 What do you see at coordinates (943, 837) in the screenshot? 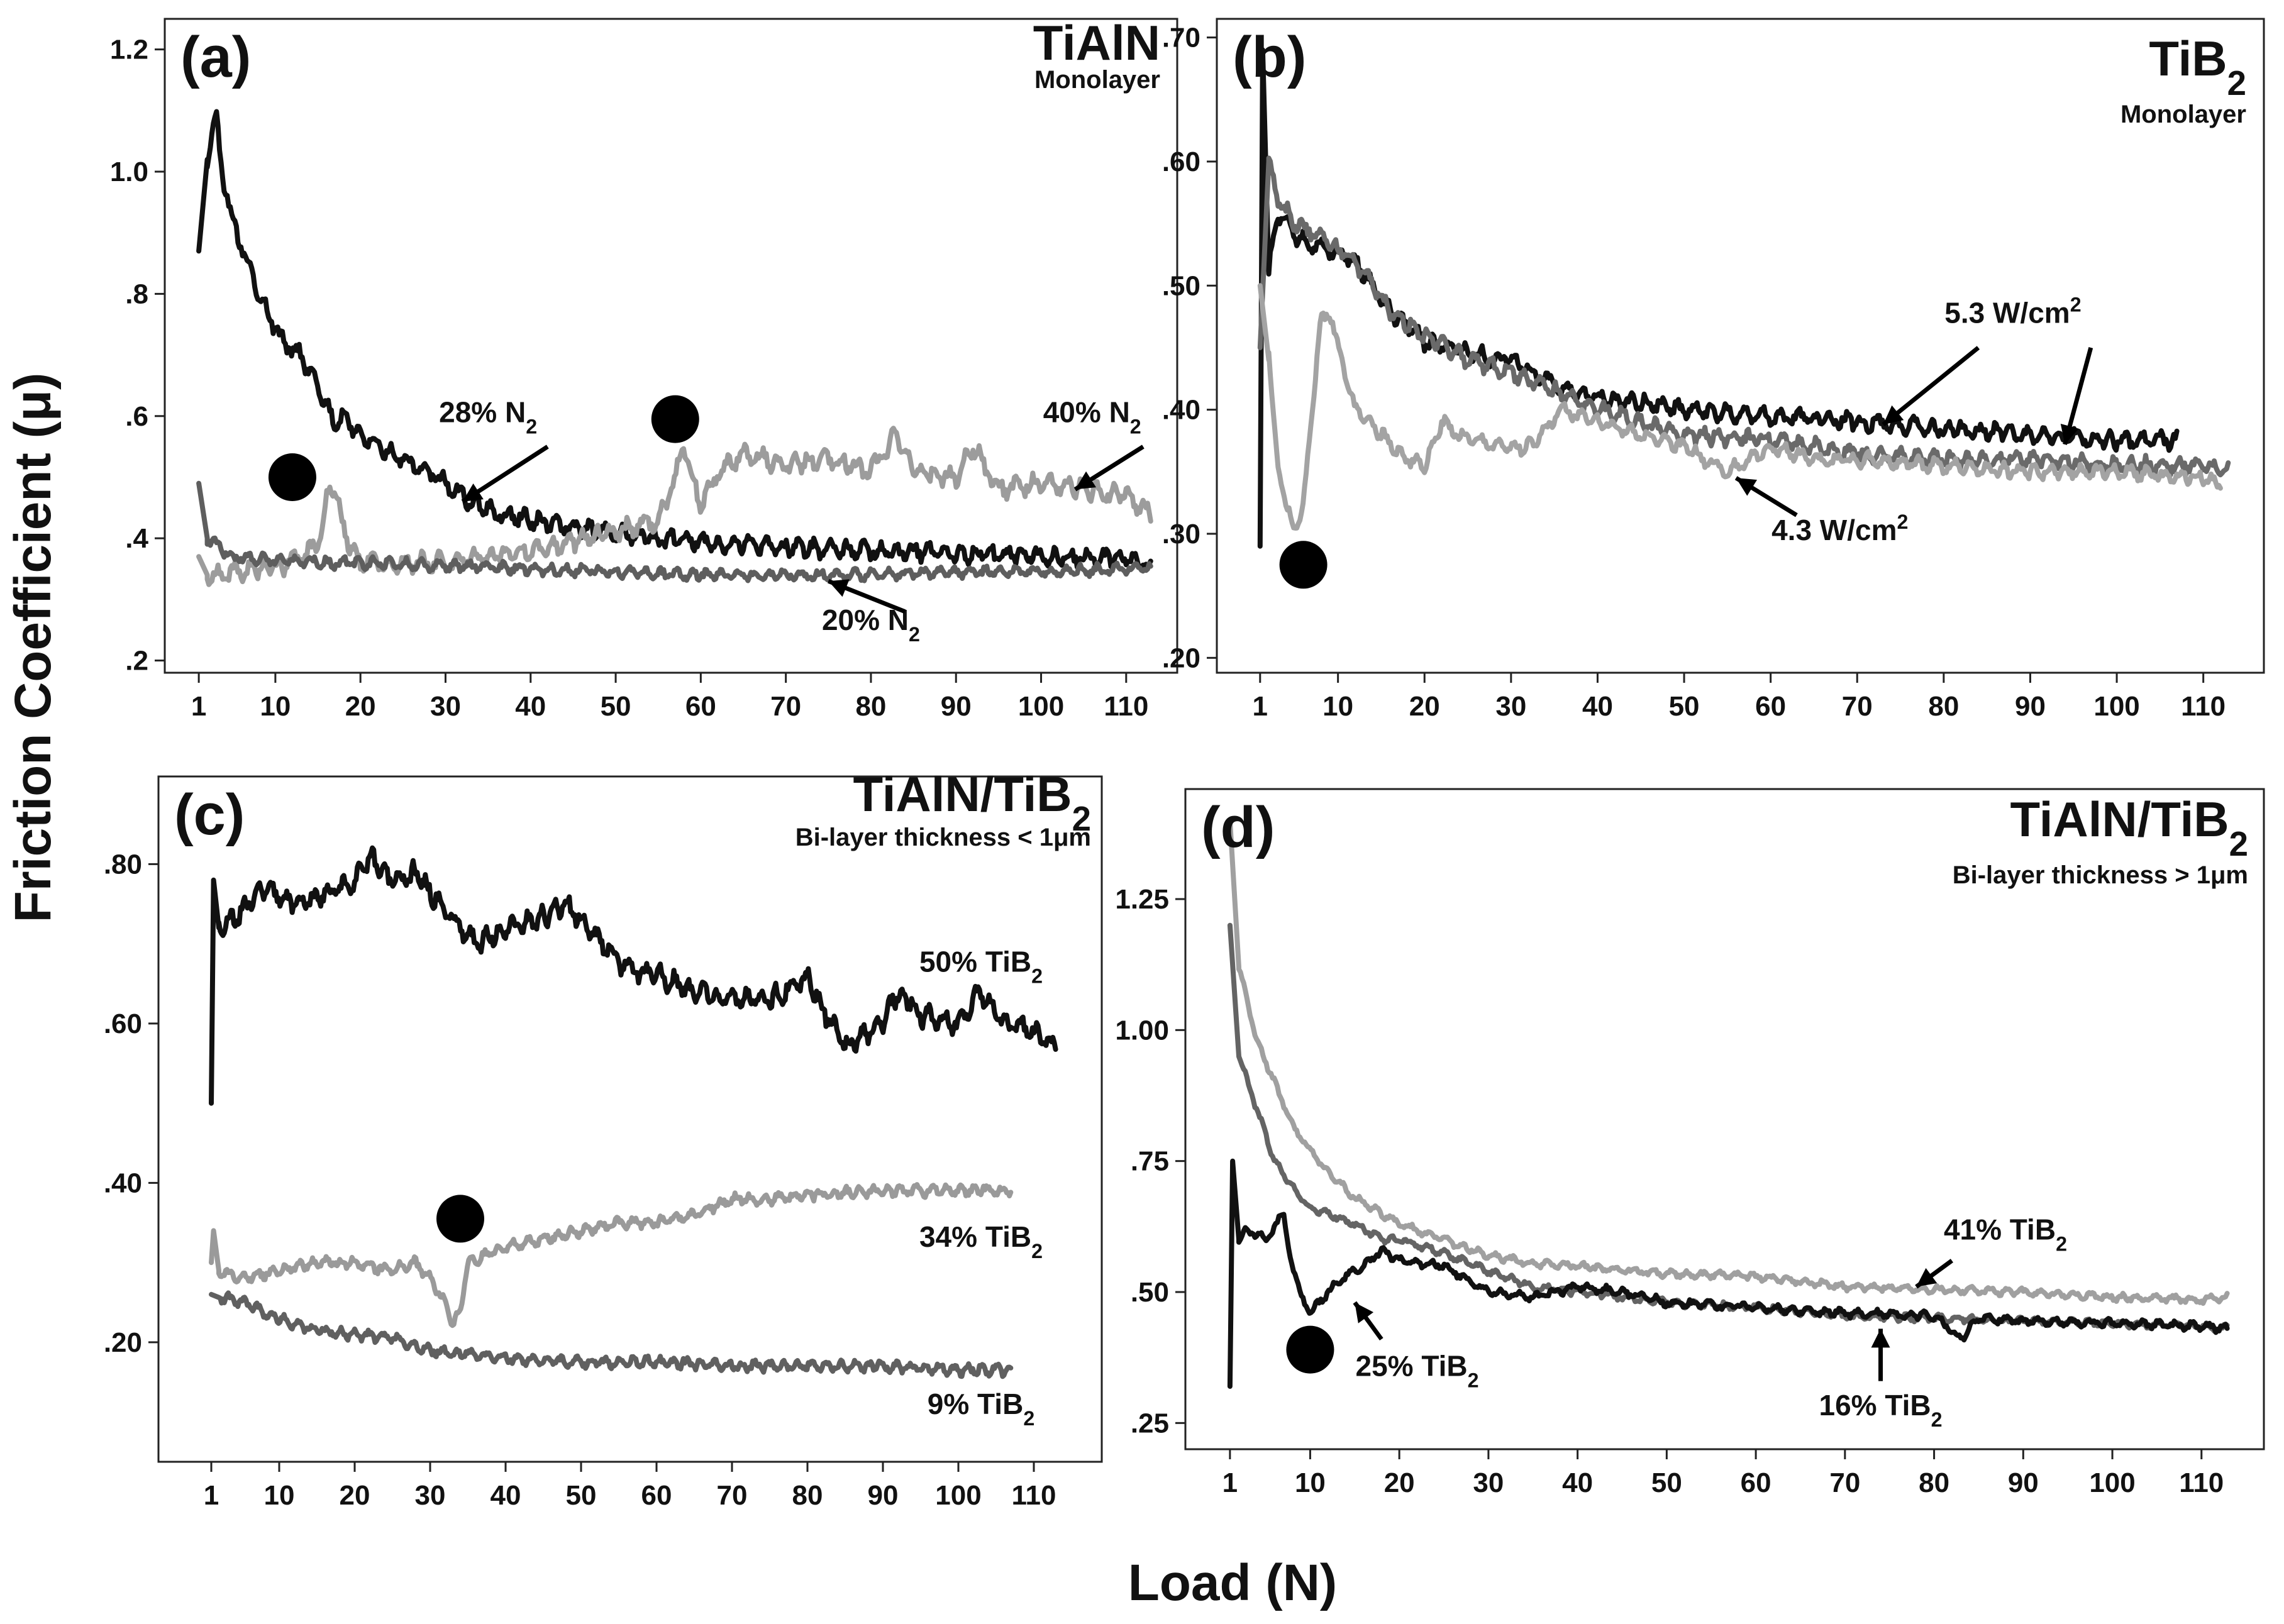
I see `panel-subtitle: Bi-layer thickness < 1μm` at bounding box center [943, 837].